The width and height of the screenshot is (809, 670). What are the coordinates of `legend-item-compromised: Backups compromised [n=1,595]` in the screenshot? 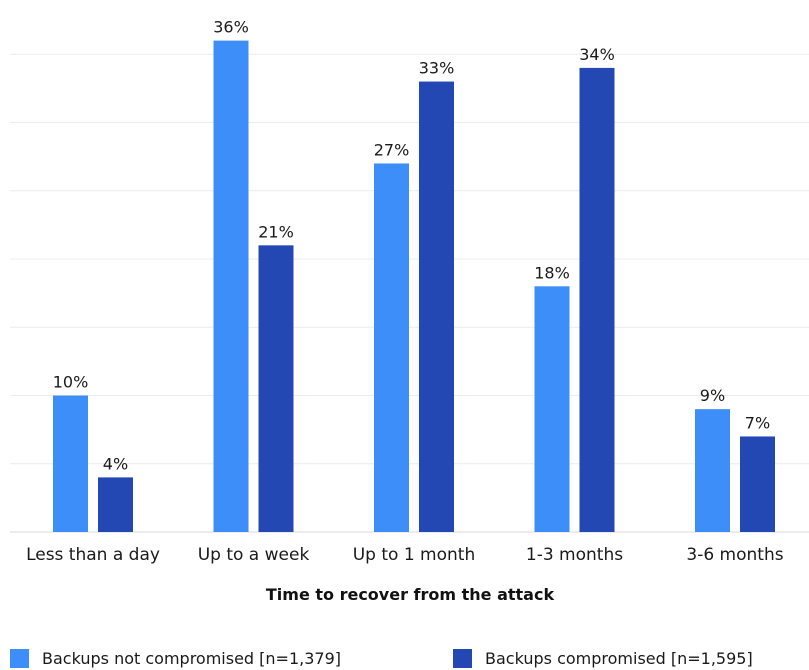 It's located at (603, 658).